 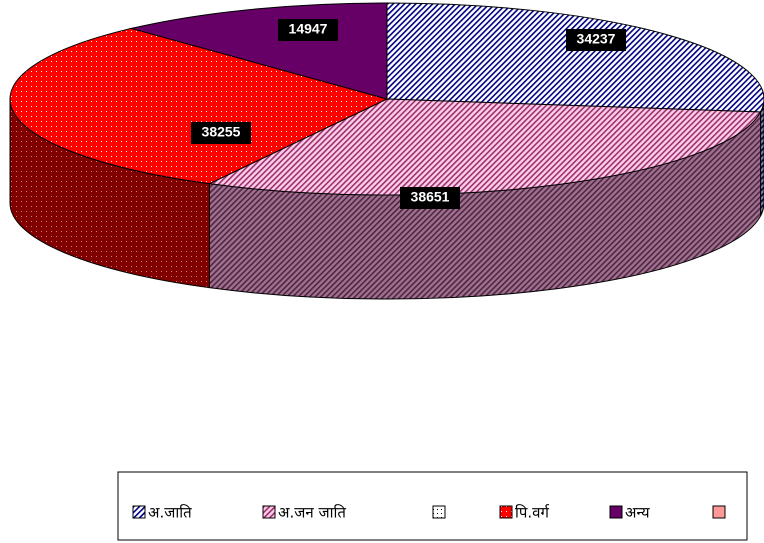 What do you see at coordinates (170, 513) in the screenshot?
I see `legend-label: अ.जाति` at bounding box center [170, 513].